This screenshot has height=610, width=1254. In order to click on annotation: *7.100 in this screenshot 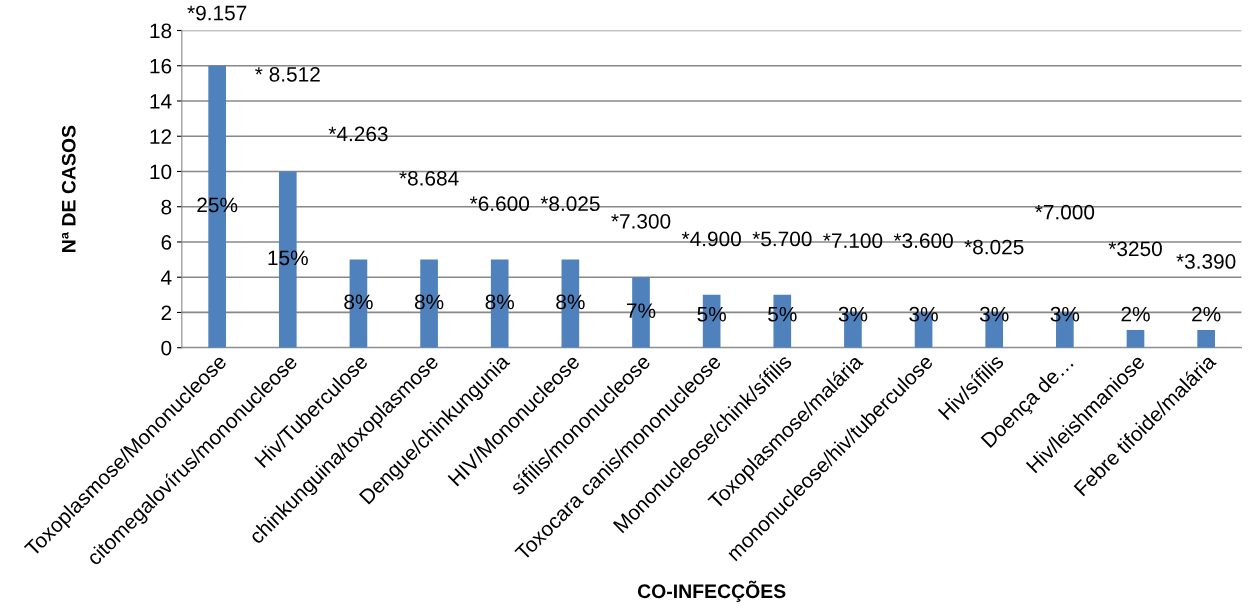, I will do `click(853, 241)`.